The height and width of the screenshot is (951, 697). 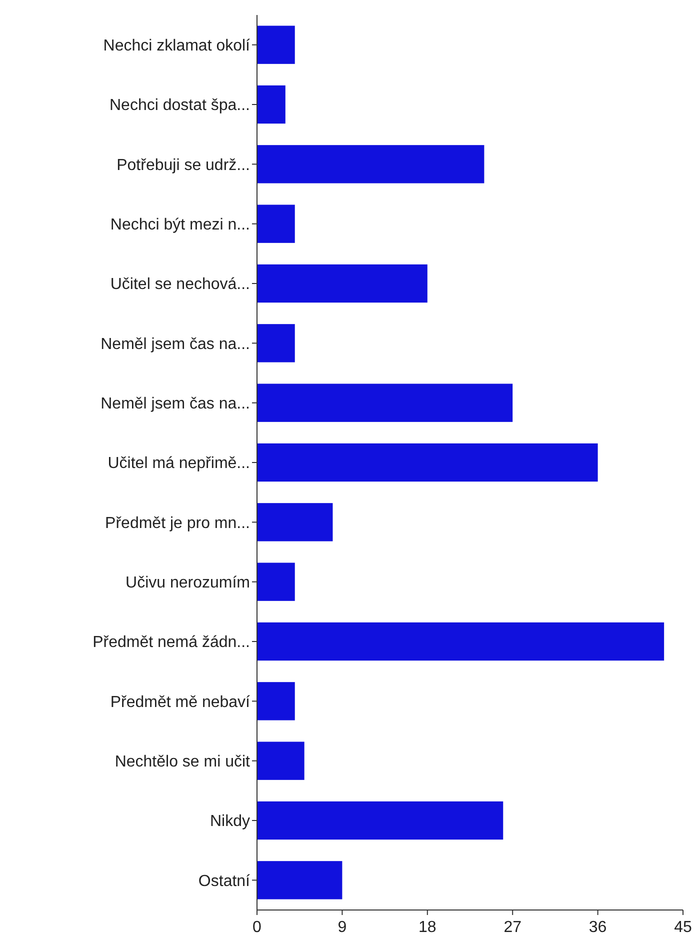 What do you see at coordinates (177, 45) in the screenshot?
I see `y-tick-label: Nechci zklamat okolí` at bounding box center [177, 45].